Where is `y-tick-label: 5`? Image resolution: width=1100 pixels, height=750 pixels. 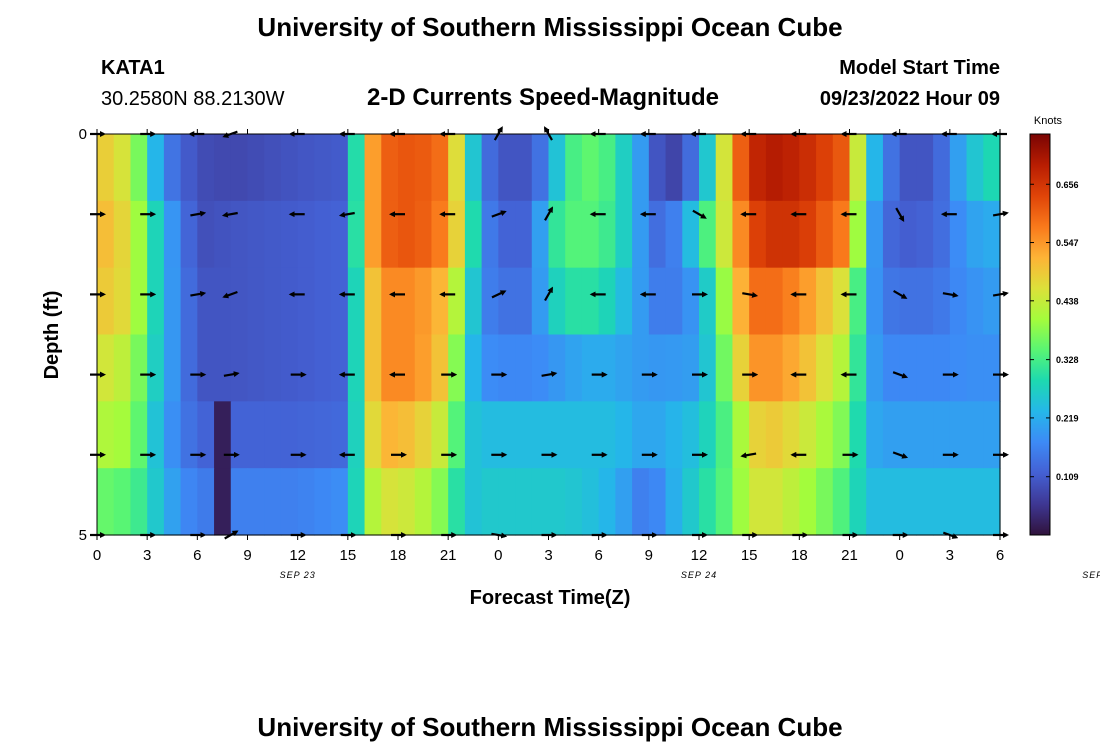
y-tick-label: 5 is located at coordinates (83, 535).